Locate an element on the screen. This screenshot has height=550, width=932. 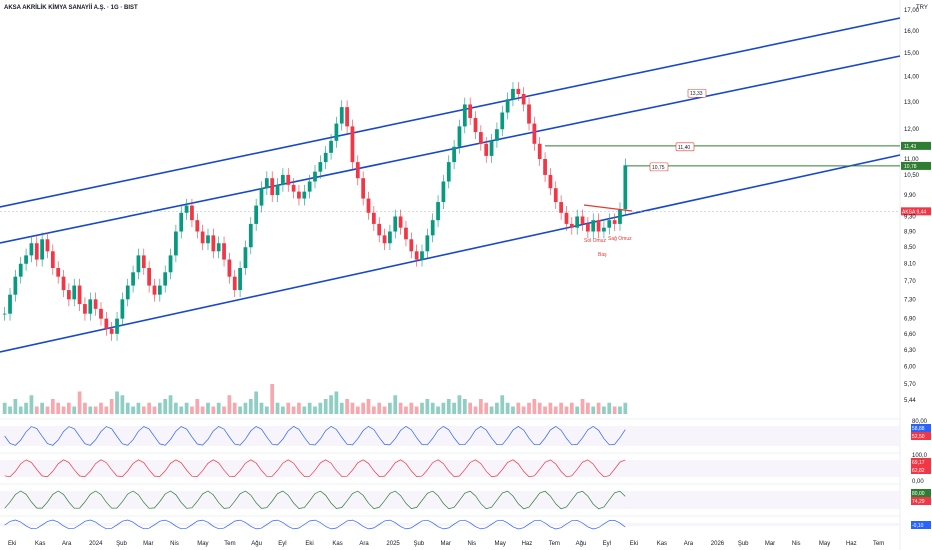
time-tick-25: Ara is located at coordinates (689, 544).